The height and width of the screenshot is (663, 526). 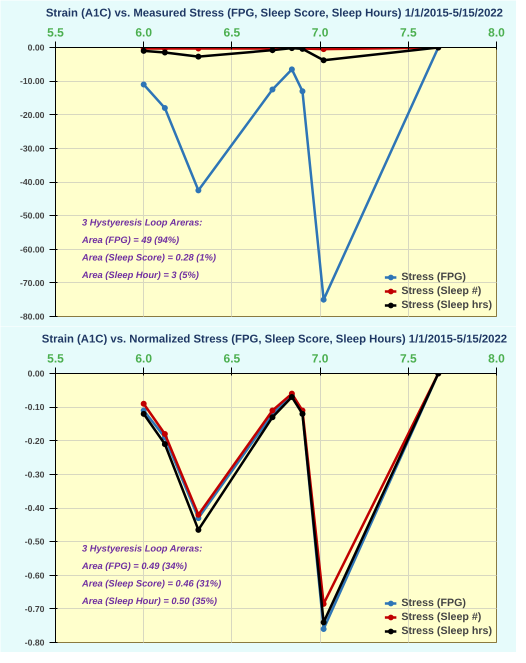 What do you see at coordinates (32, 317) in the screenshot?
I see `y-tick-label: -80.00` at bounding box center [32, 317].